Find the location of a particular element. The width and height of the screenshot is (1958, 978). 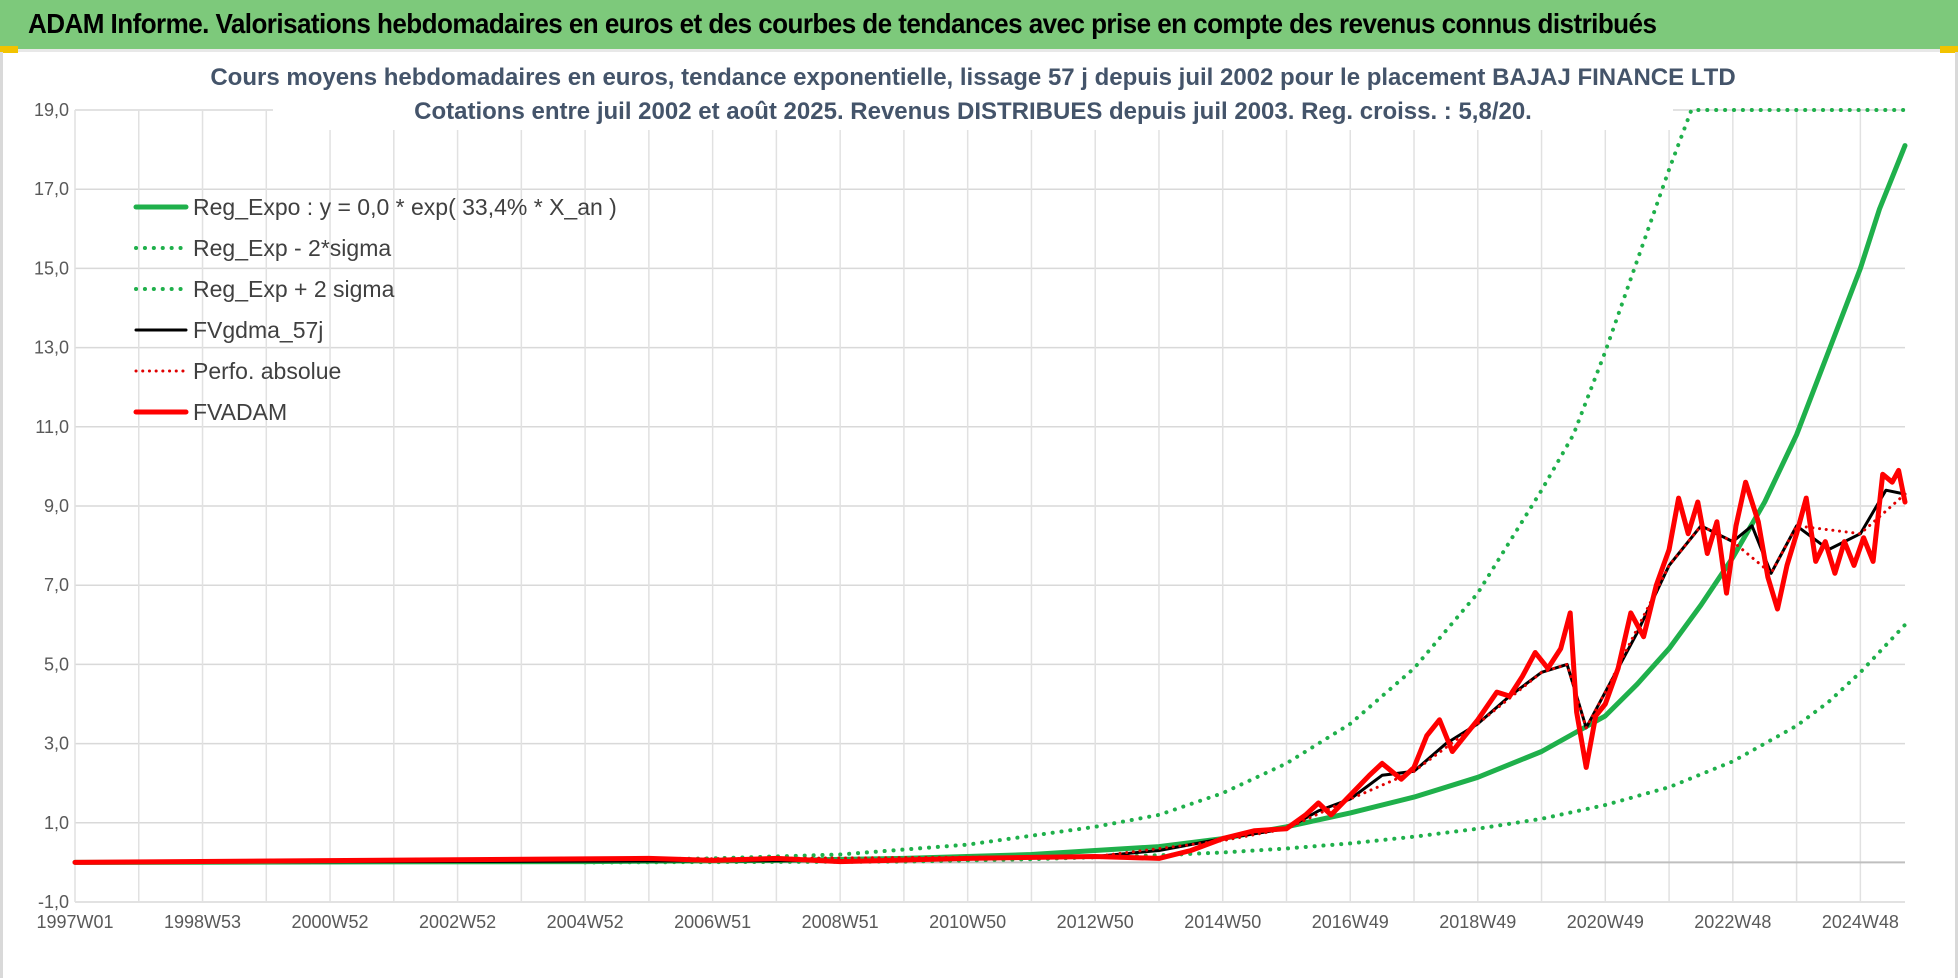

corner-marker-left is located at coordinates (9, 49).